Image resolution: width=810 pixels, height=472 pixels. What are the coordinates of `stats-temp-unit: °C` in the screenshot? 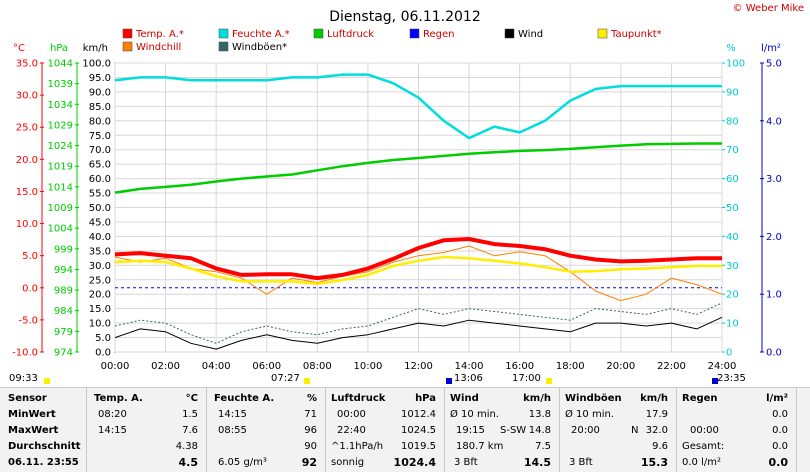 It's located at (191, 398).